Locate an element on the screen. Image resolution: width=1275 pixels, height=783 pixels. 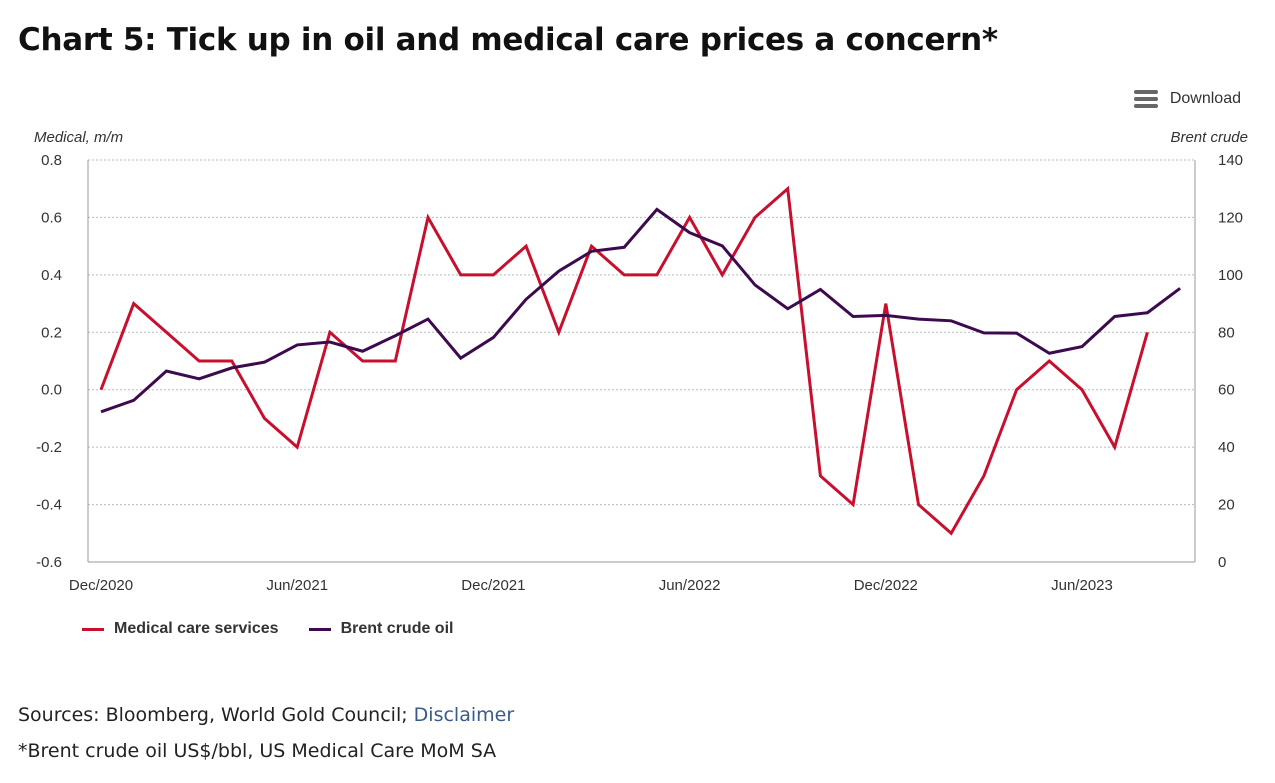
legend: Medical care services Brent crude oil is located at coordinates (267, 629).